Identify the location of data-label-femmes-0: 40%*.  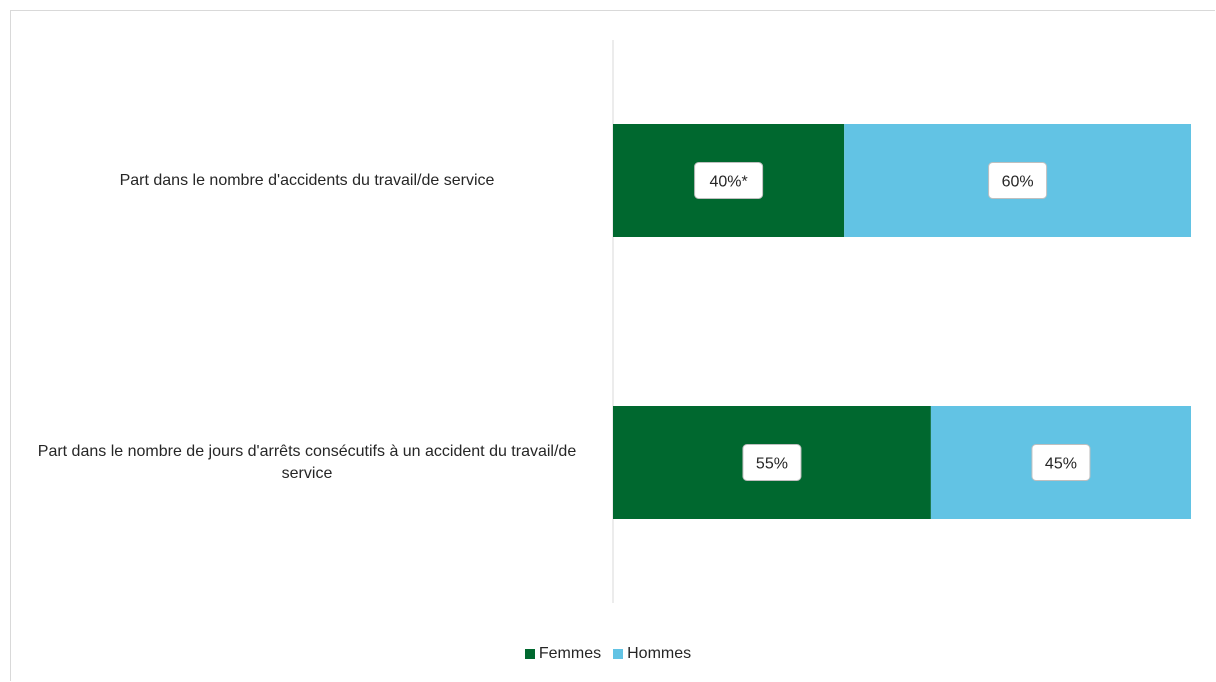
(729, 180).